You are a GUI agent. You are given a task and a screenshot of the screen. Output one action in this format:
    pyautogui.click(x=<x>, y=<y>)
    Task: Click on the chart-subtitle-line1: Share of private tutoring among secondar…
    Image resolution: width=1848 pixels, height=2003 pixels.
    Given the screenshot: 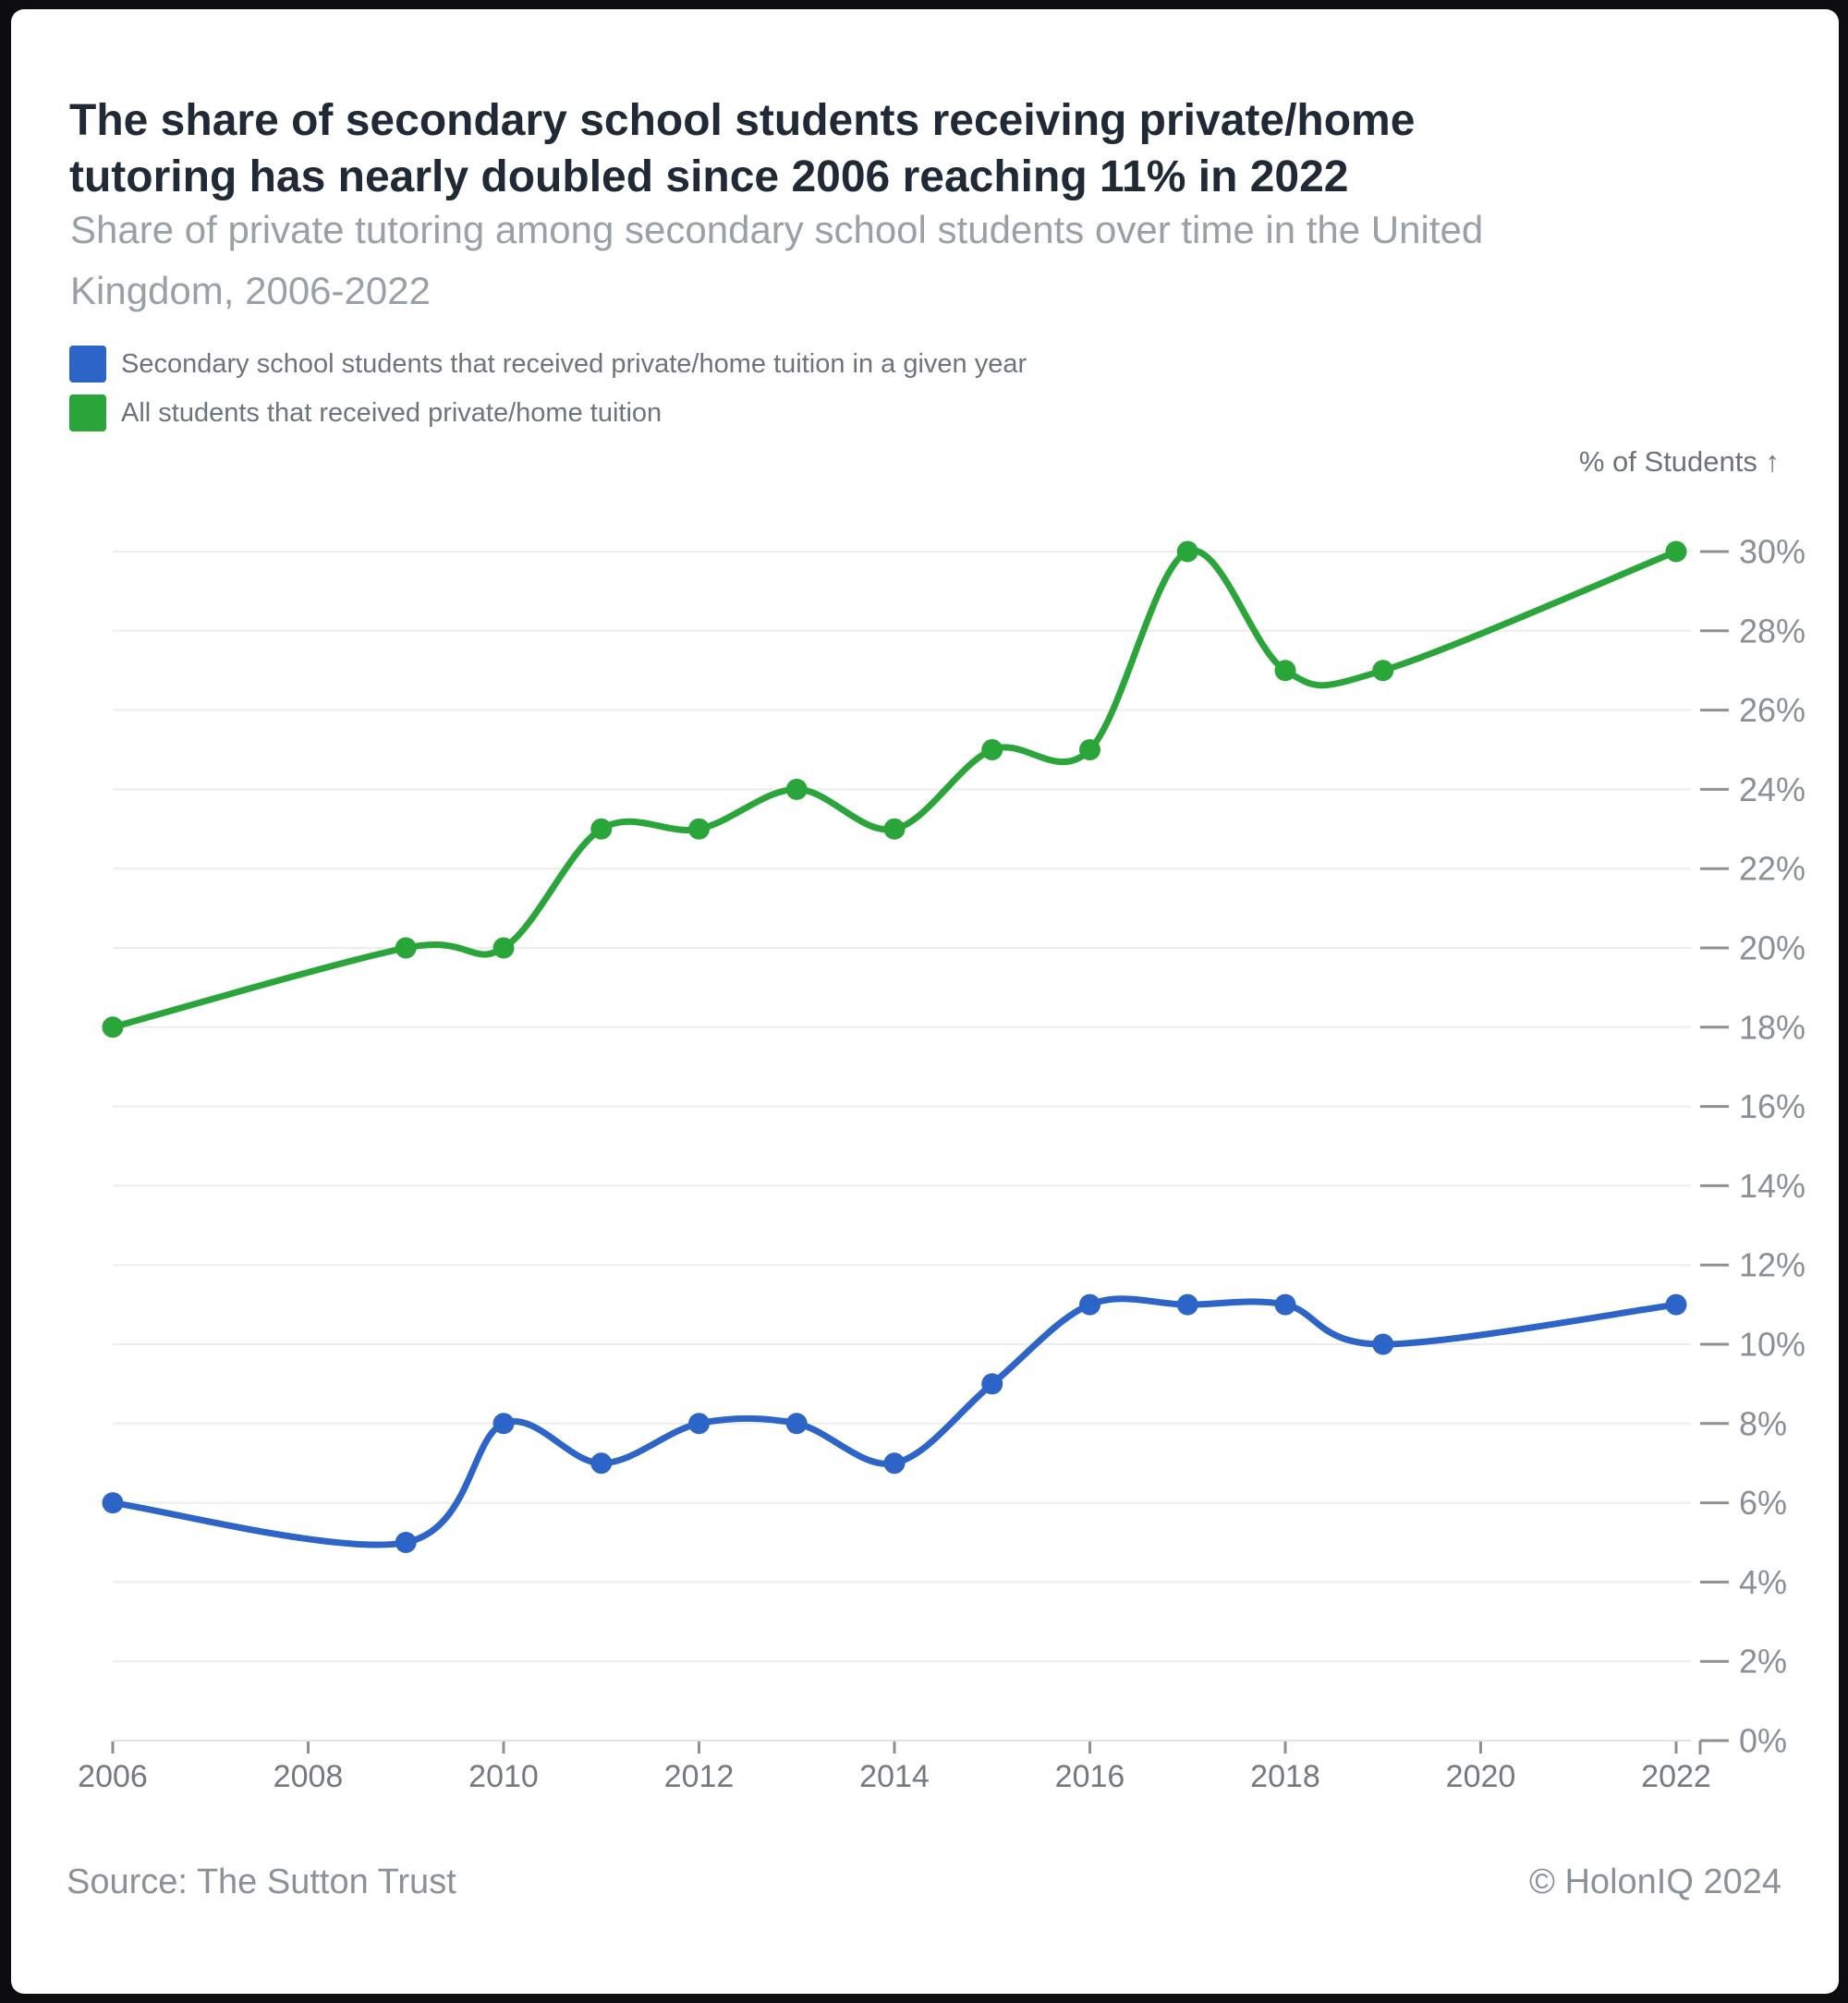 What is the action you would take?
    pyautogui.click(x=777, y=229)
    